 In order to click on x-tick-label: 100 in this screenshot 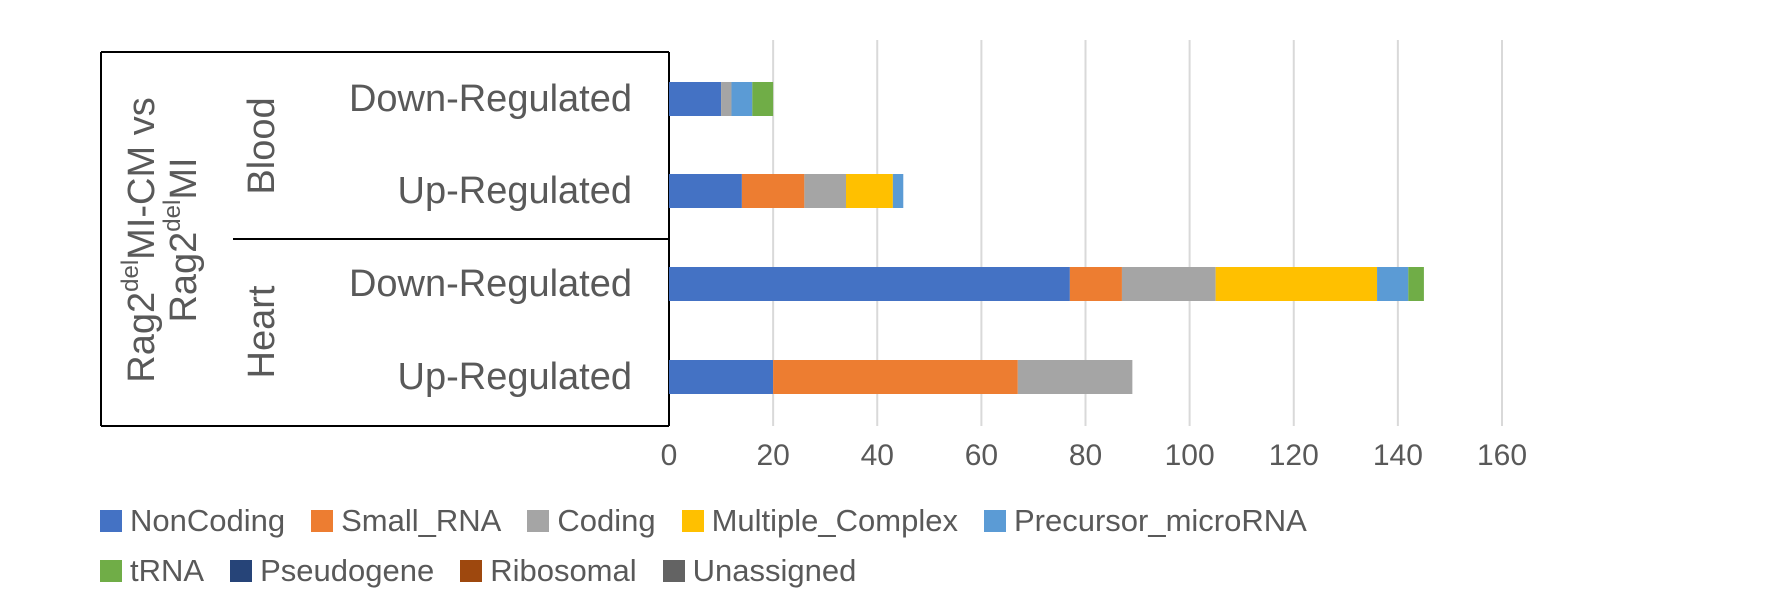, I will do `click(1190, 455)`.